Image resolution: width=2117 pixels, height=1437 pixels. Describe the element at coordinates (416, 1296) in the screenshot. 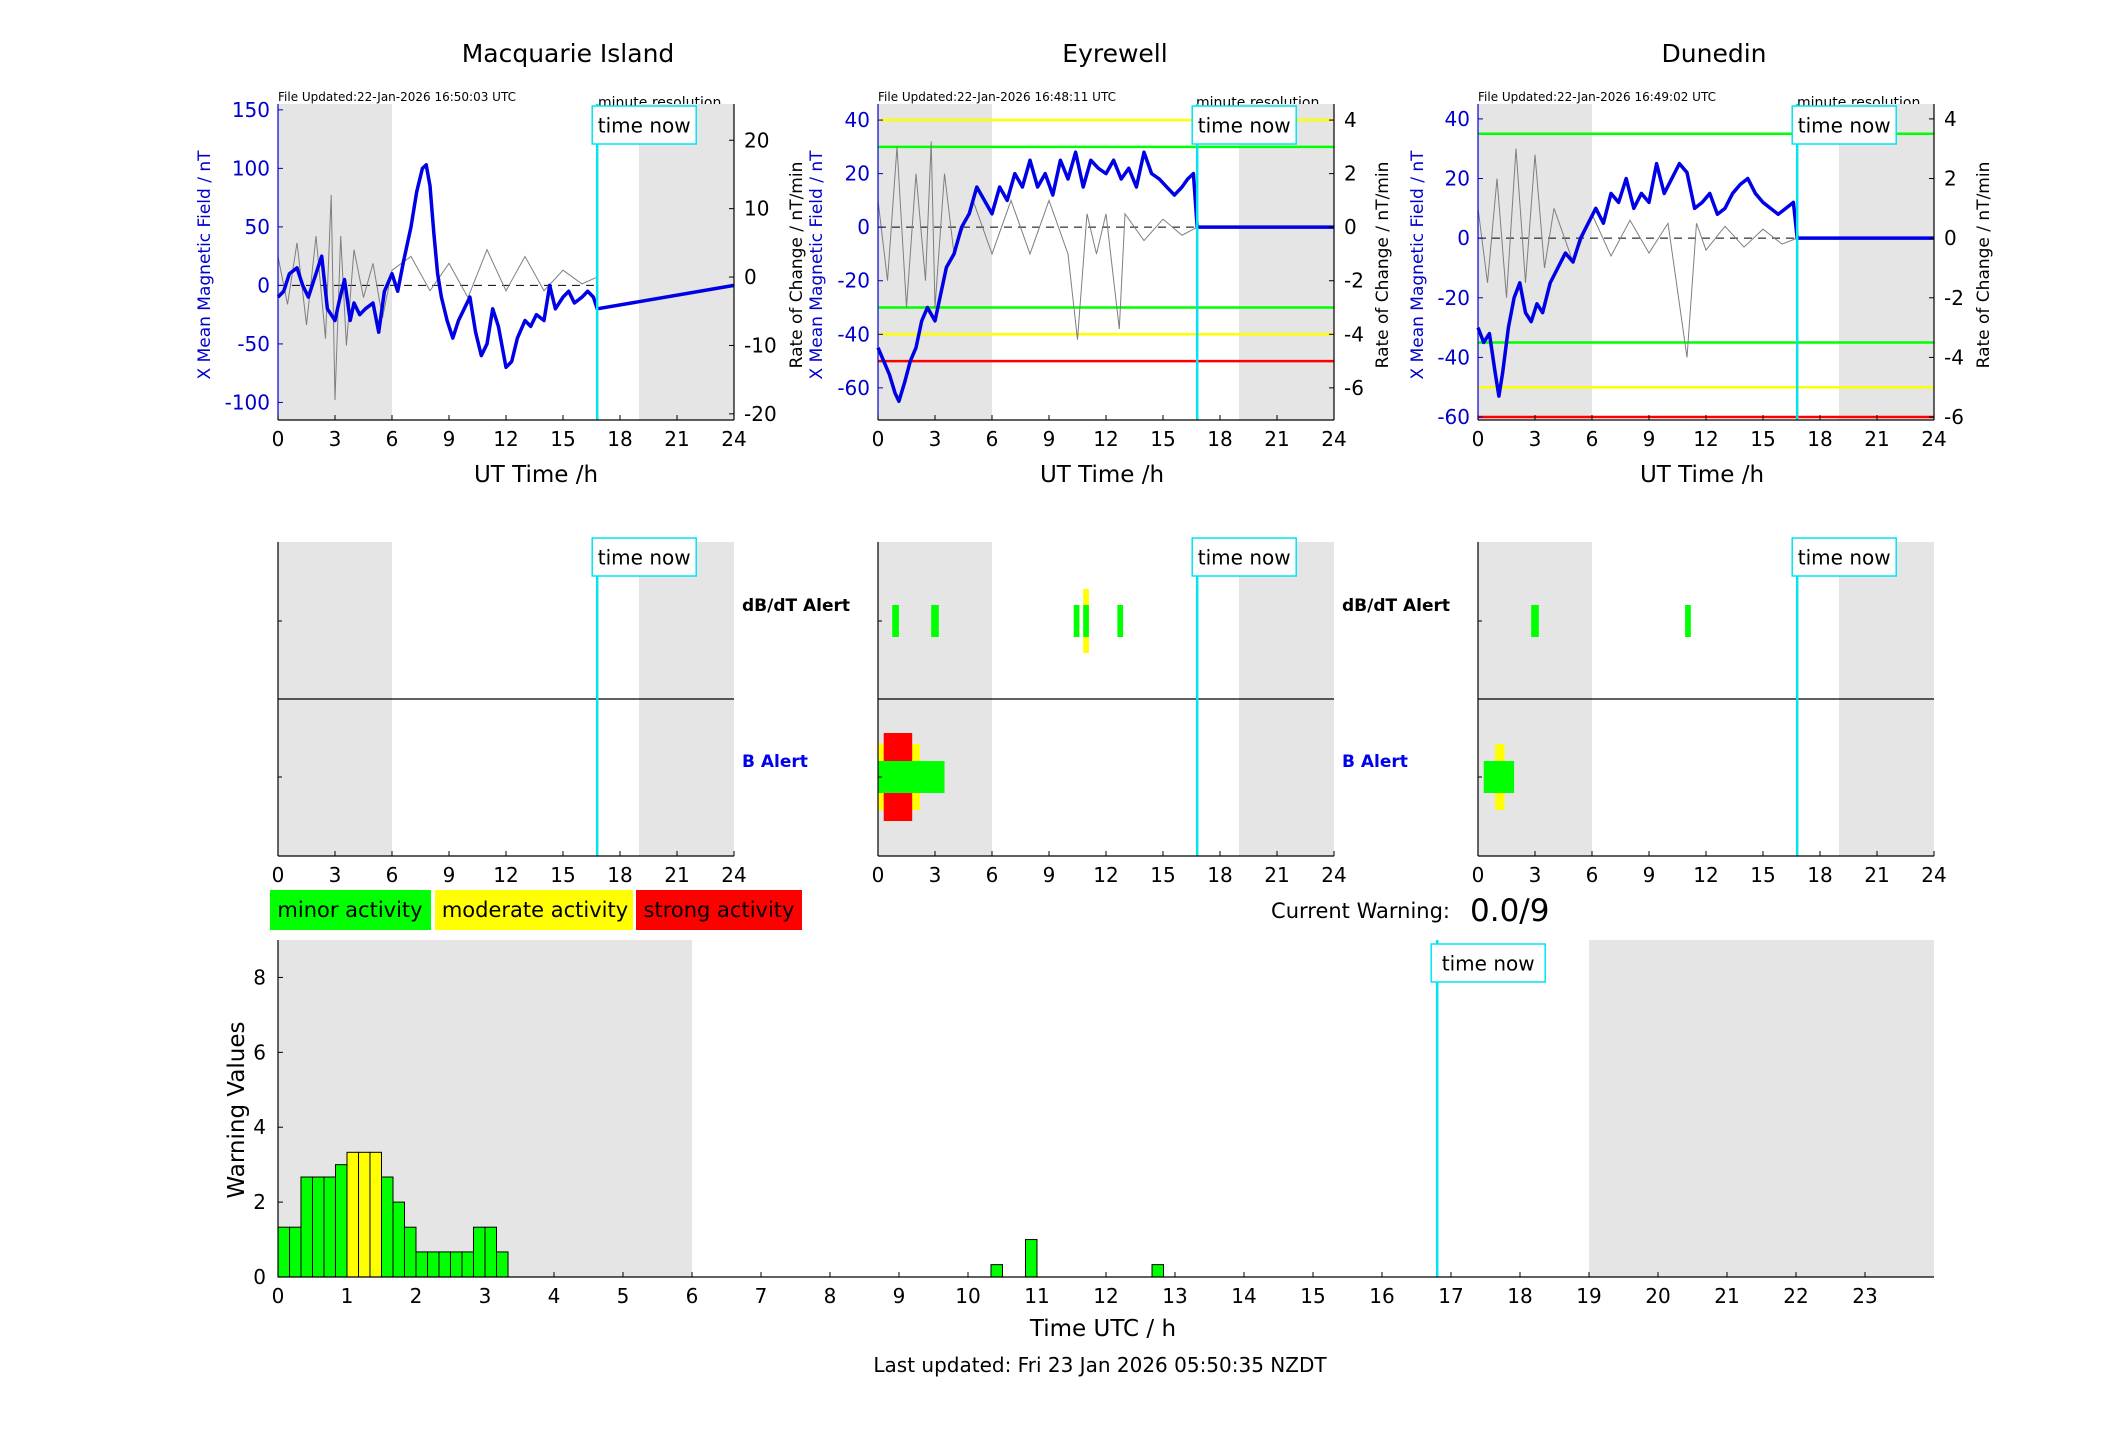

I see `x-tick-label: 2` at that location.